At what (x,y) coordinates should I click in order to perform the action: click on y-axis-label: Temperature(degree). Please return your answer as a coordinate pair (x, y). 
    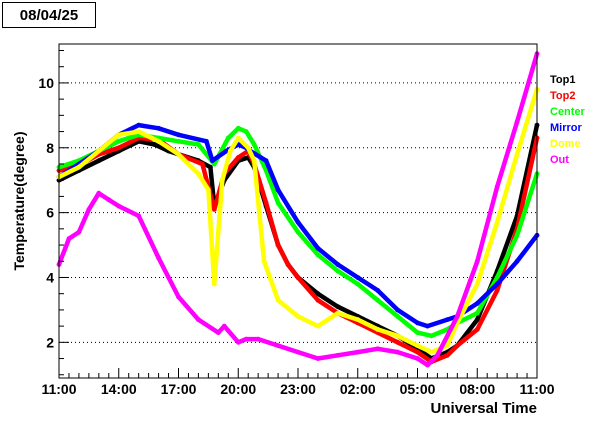
    Looking at the image, I should click on (19, 200).